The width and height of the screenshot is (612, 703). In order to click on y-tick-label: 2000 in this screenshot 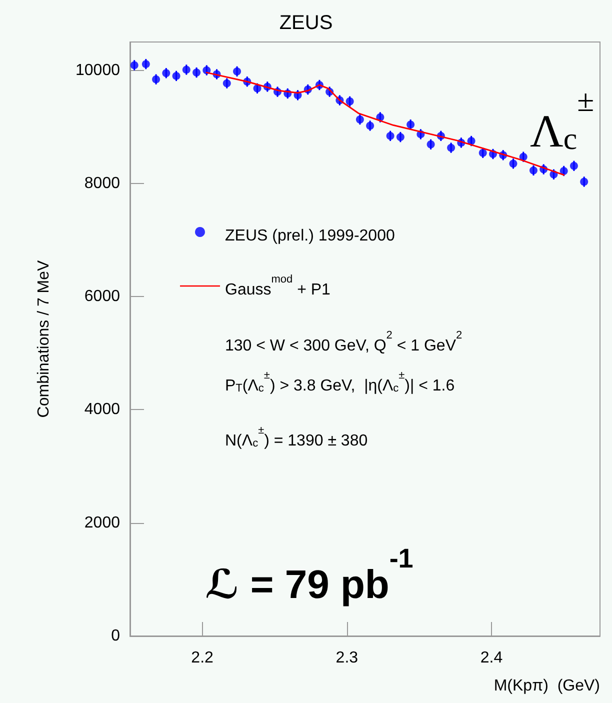, I will do `click(102, 523)`.